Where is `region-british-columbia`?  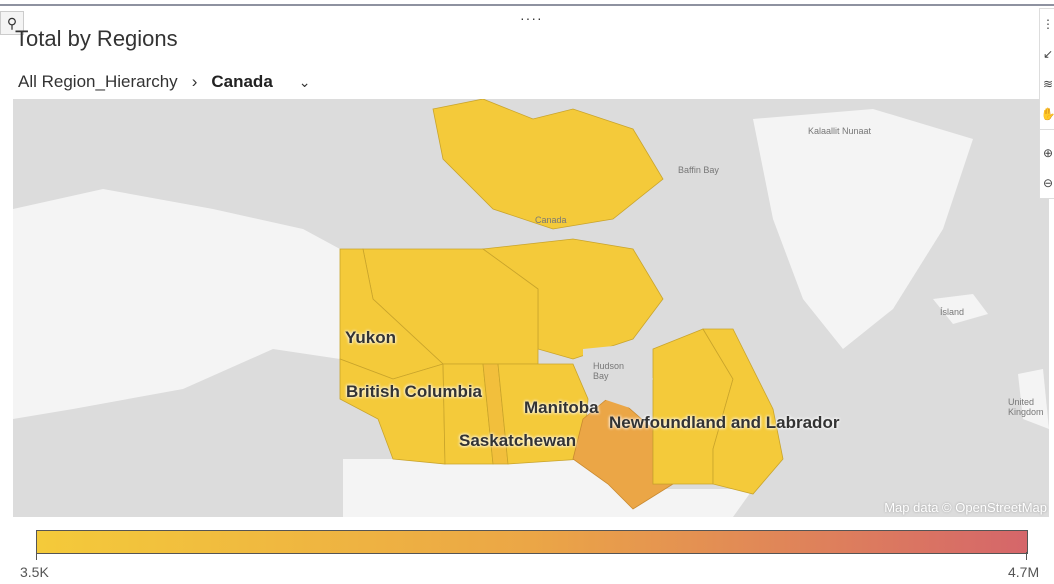
region-british-columbia is located at coordinates (392, 411).